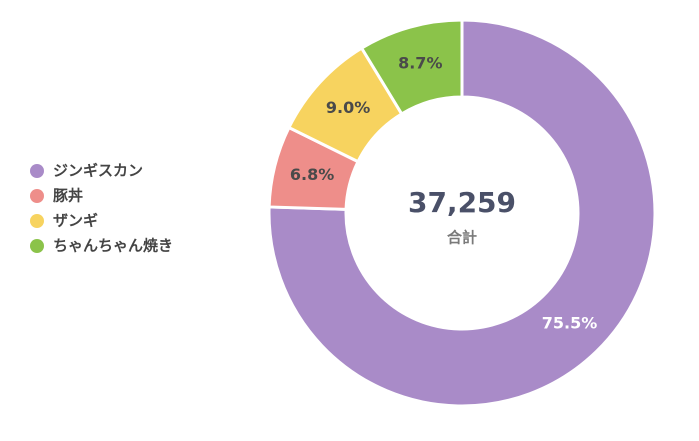 This screenshot has width=699, height=441. I want to click on donut-segment, so click(411, 67).